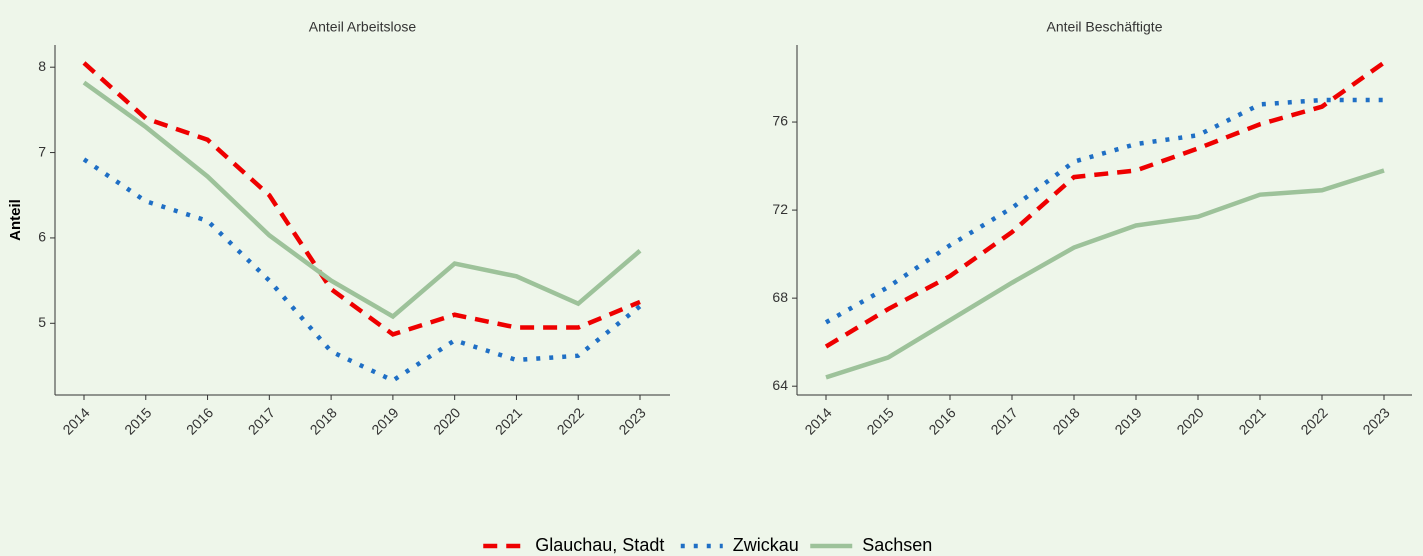 The width and height of the screenshot is (1423, 556). What do you see at coordinates (780, 297) in the screenshot?
I see `y-tick-label: 68` at bounding box center [780, 297].